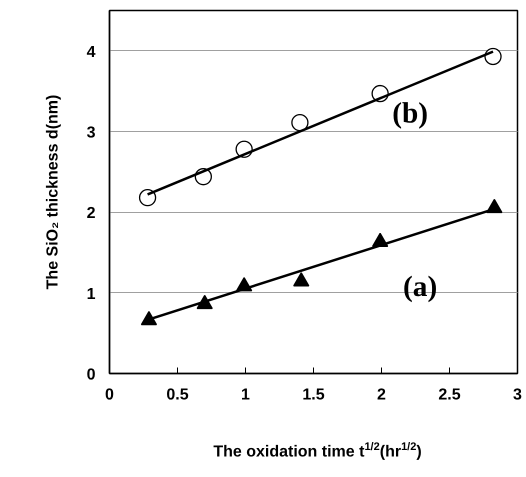  What do you see at coordinates (317, 451) in the screenshot?
I see `x-axis-title: The oxidation time t$^{1/2}$(hr$^{1/2}$)` at bounding box center [317, 451].